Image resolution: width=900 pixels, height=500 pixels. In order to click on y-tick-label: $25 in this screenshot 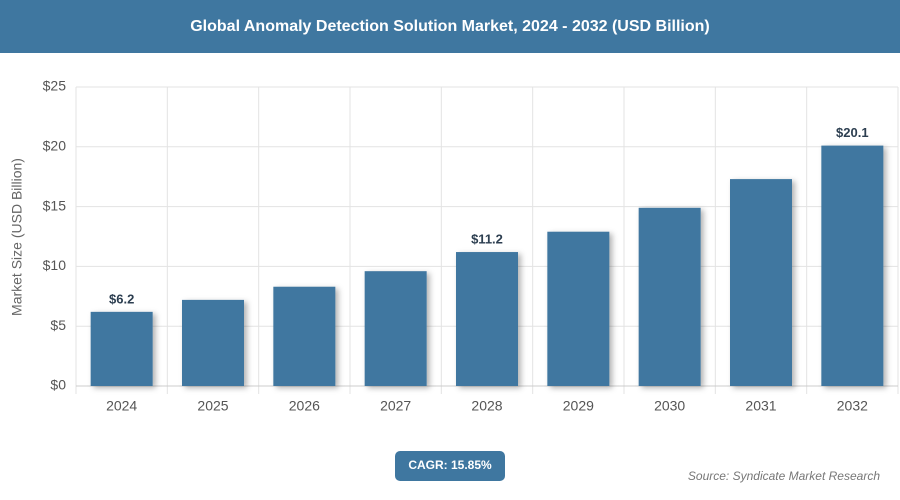, I will do `click(55, 86)`.